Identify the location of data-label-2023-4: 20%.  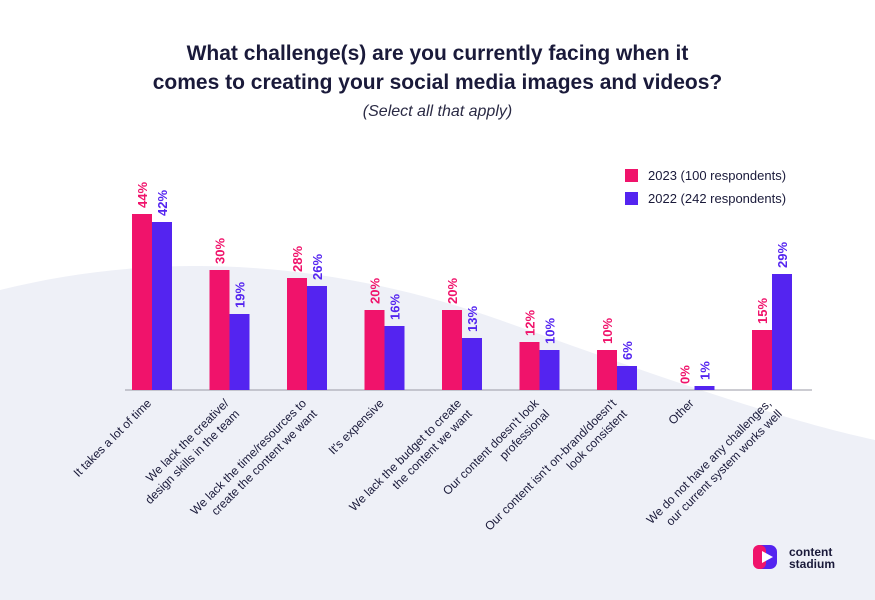
(452, 291).